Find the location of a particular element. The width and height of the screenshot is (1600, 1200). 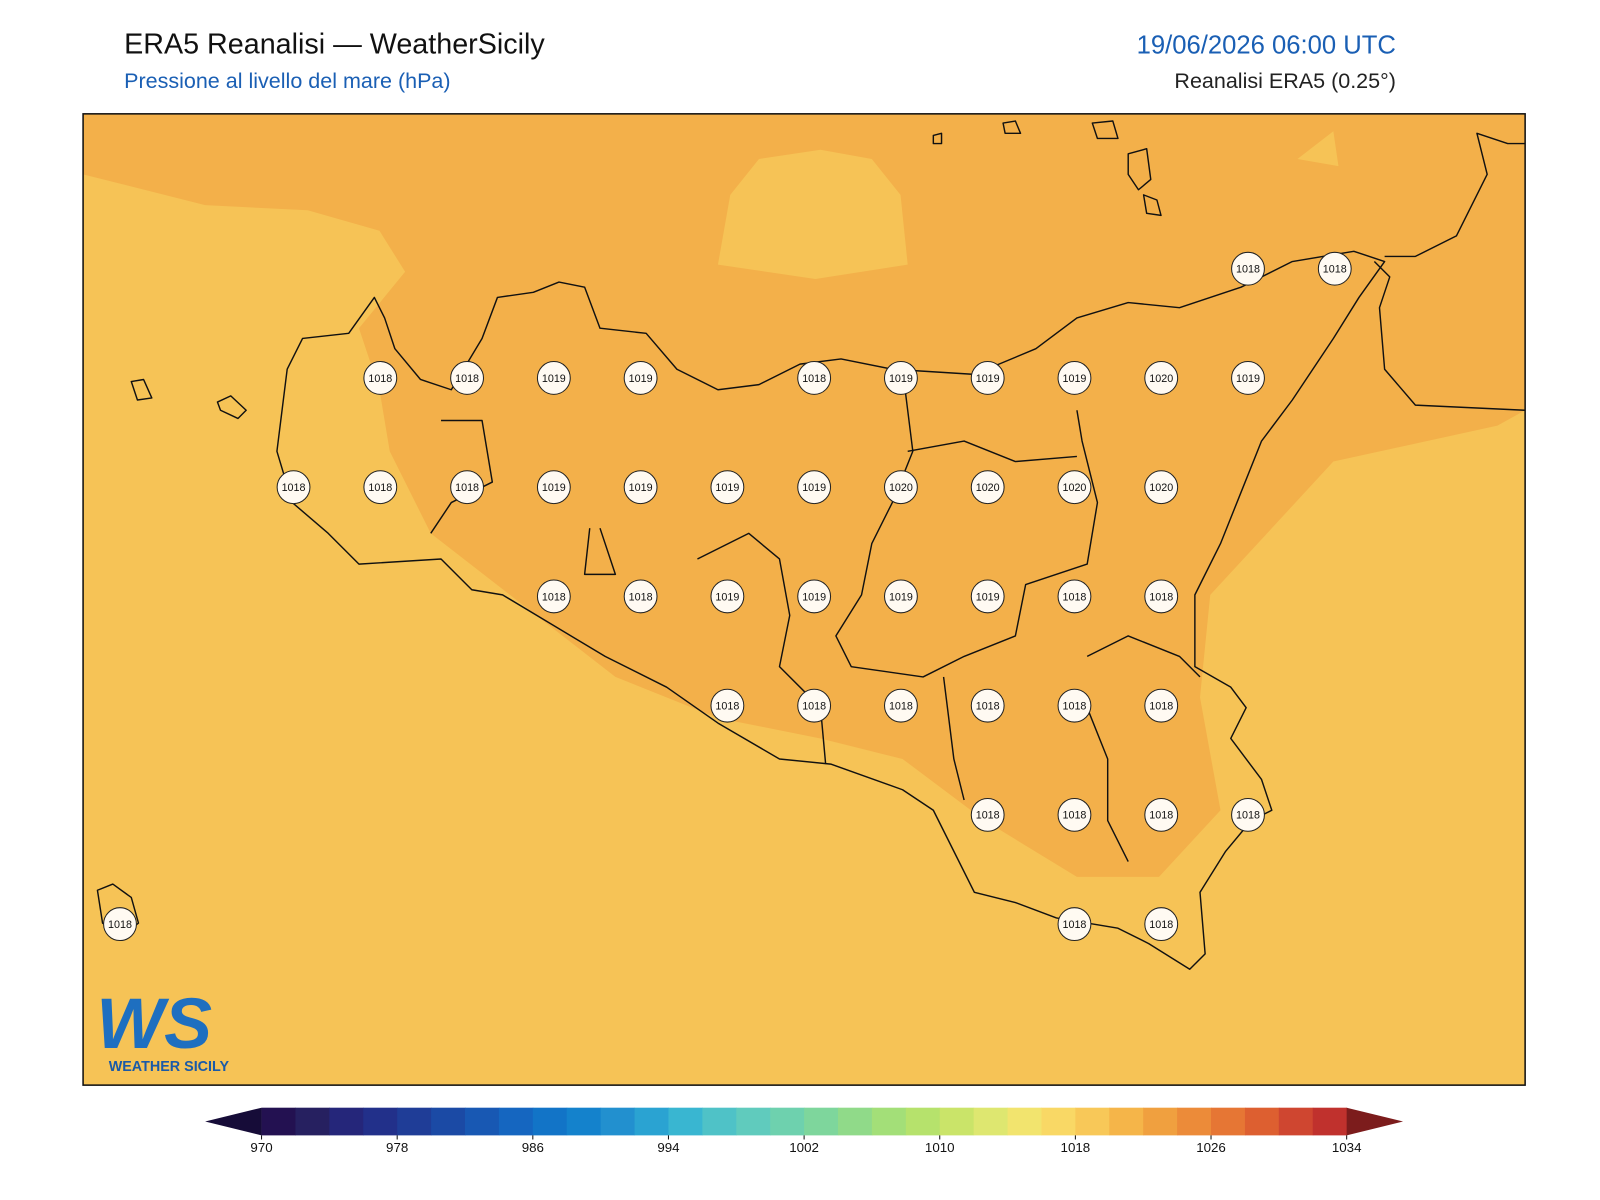

colorbar-tick-label: 994 is located at coordinates (668, 1147).